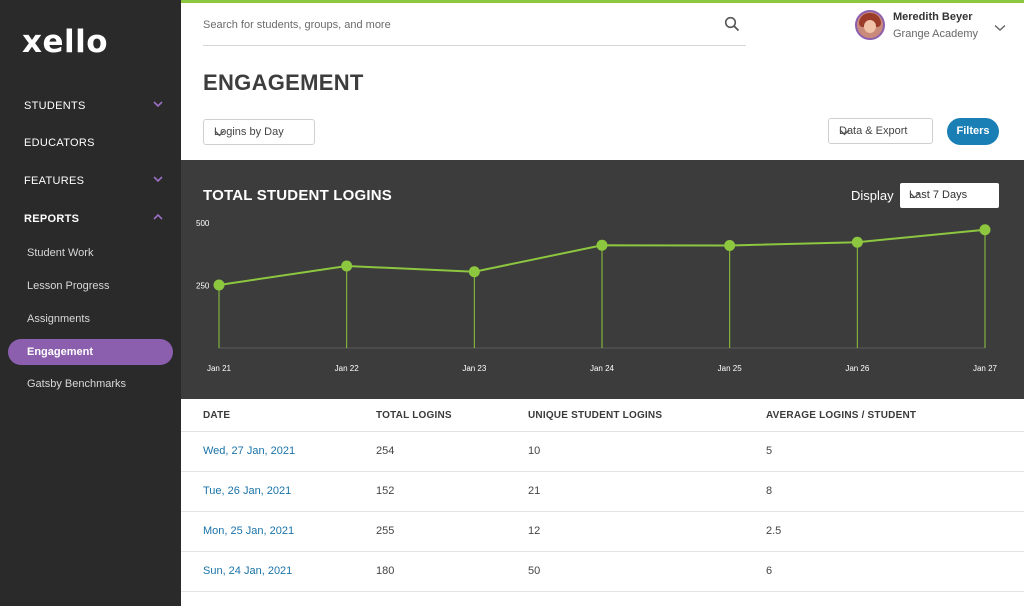  I want to click on data-export-dropdown: Data & Export, so click(880, 131).